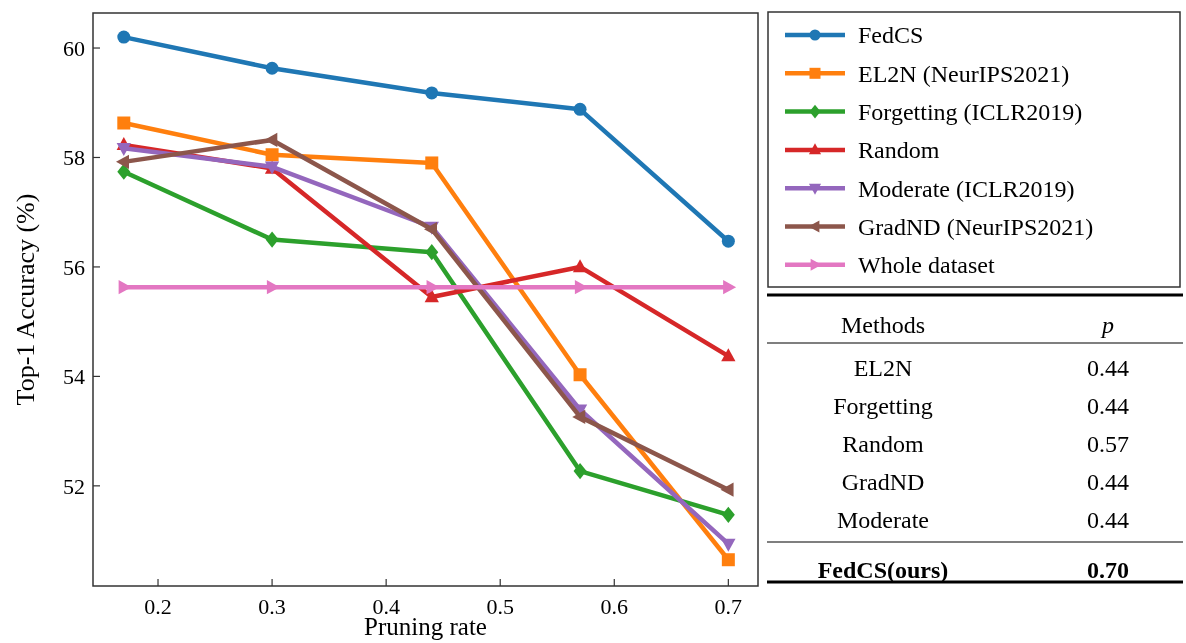  Describe the element at coordinates (74, 158) in the screenshot. I see `y-tick-label: 58` at that location.